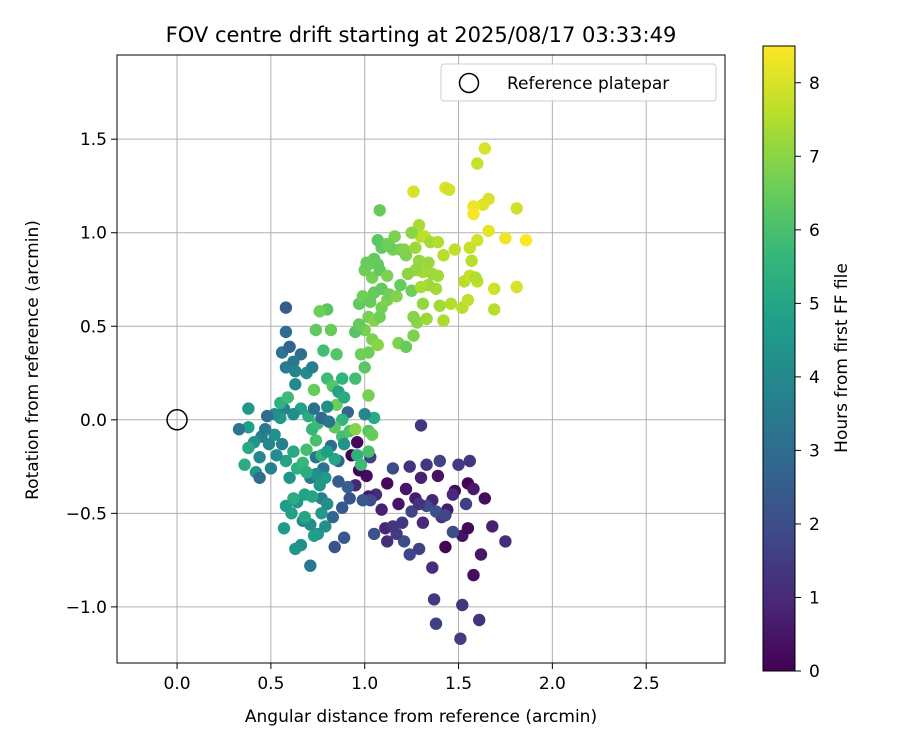 This screenshot has height=750, width=900. What do you see at coordinates (807, 363) in the screenshot?
I see `colorbar: 0 1 2 3 4 5 6 7 8 Hours from first FF file` at bounding box center [807, 363].